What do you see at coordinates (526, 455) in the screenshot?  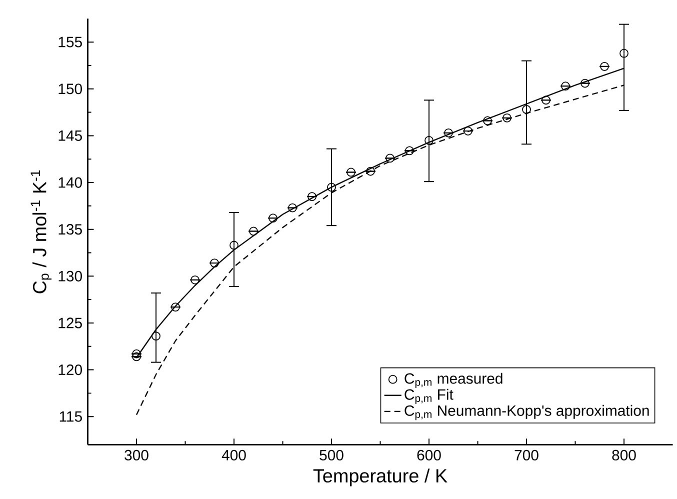 I see `x-tick-label: 700` at bounding box center [526, 455].